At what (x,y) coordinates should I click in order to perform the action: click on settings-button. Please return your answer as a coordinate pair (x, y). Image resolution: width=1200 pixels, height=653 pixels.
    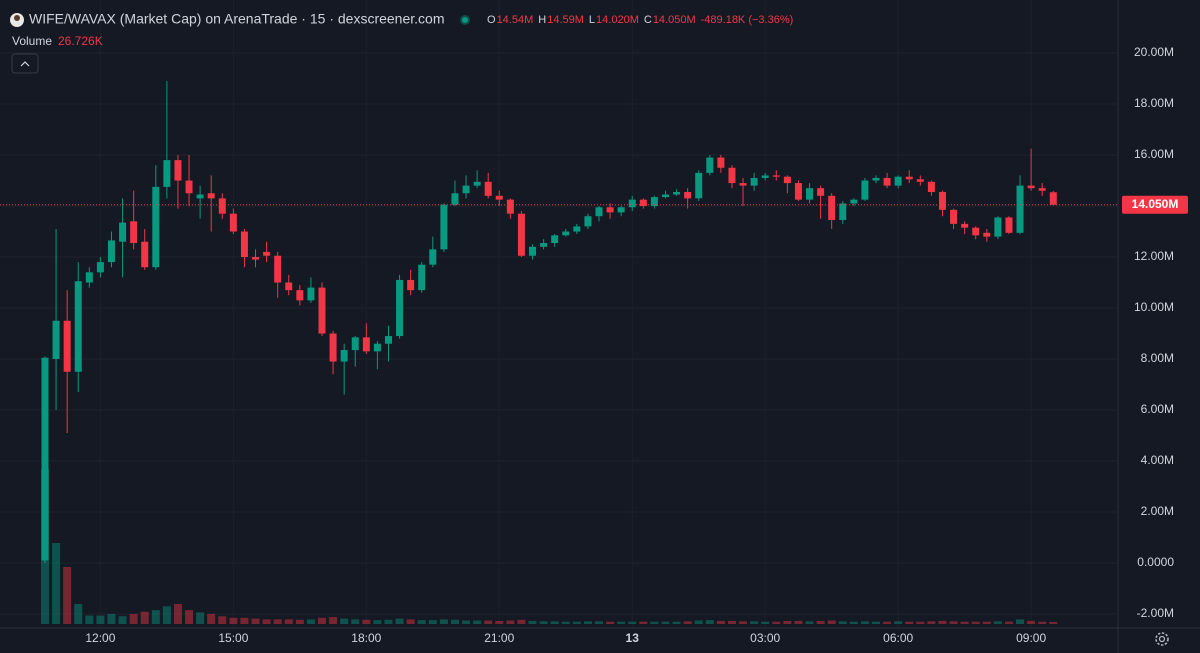
    Looking at the image, I should click on (1162, 639).